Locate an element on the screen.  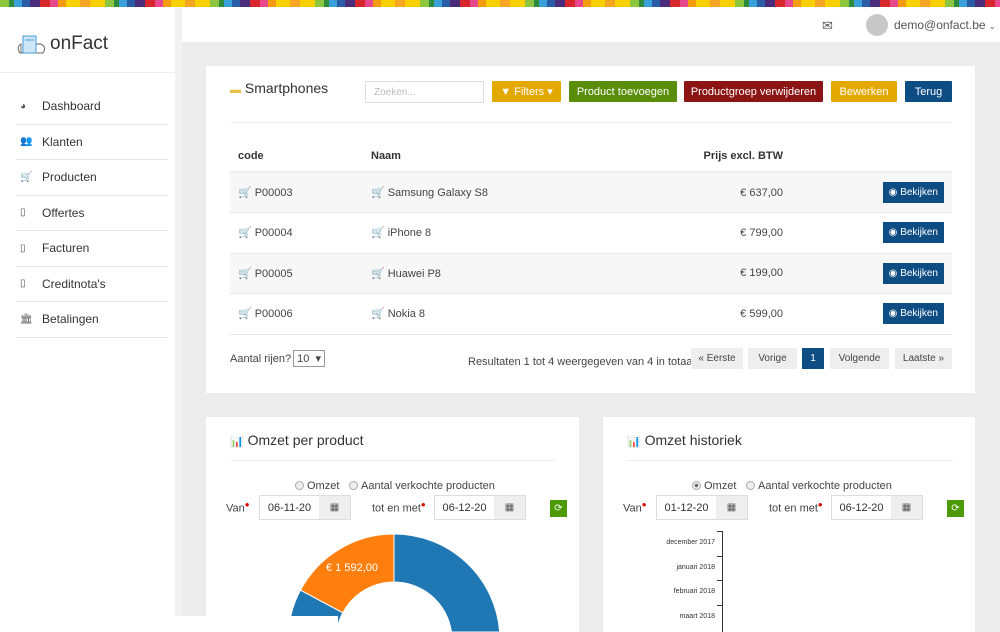
filters-label: Filters is located at coordinates (529, 91).